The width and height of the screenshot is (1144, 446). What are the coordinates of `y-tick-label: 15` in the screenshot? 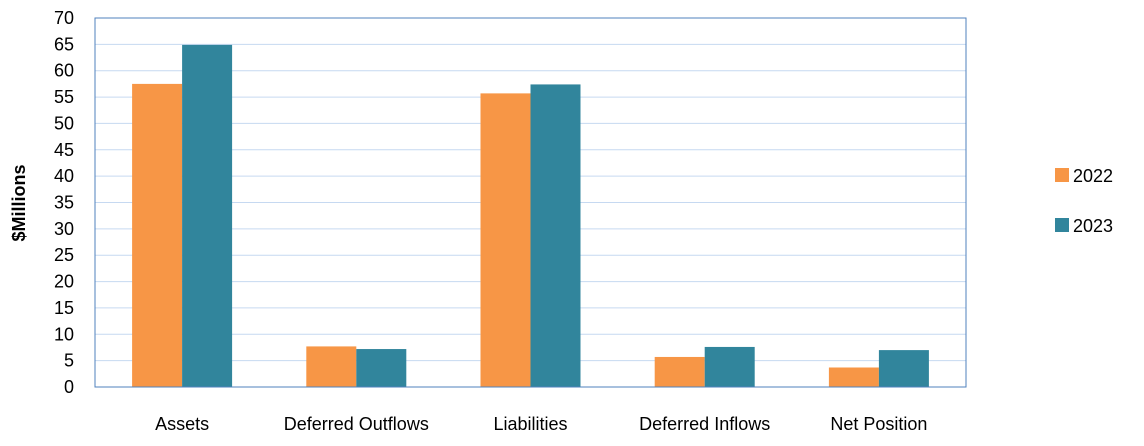 It's located at (64, 308).